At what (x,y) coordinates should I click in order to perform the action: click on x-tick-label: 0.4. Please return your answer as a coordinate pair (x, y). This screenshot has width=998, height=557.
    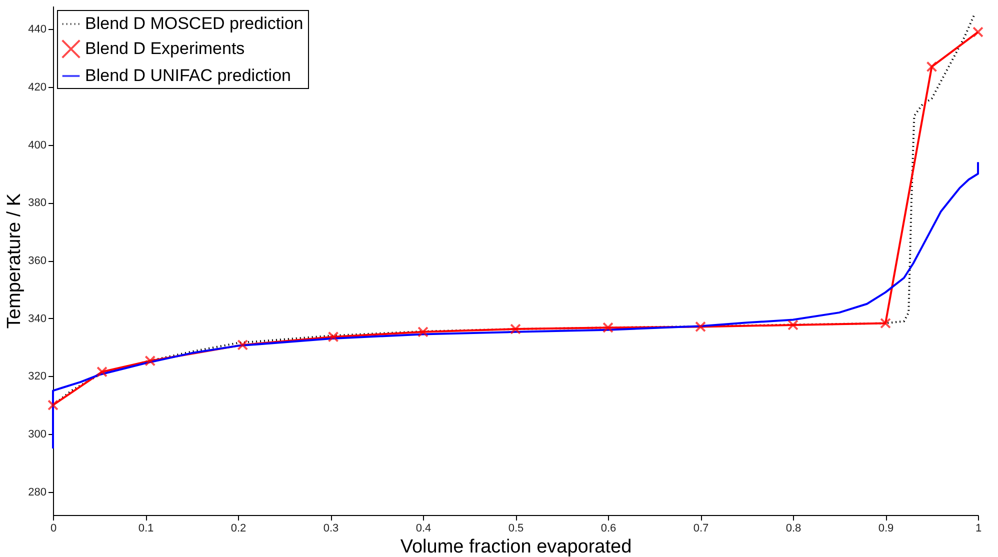
    Looking at the image, I should click on (424, 528).